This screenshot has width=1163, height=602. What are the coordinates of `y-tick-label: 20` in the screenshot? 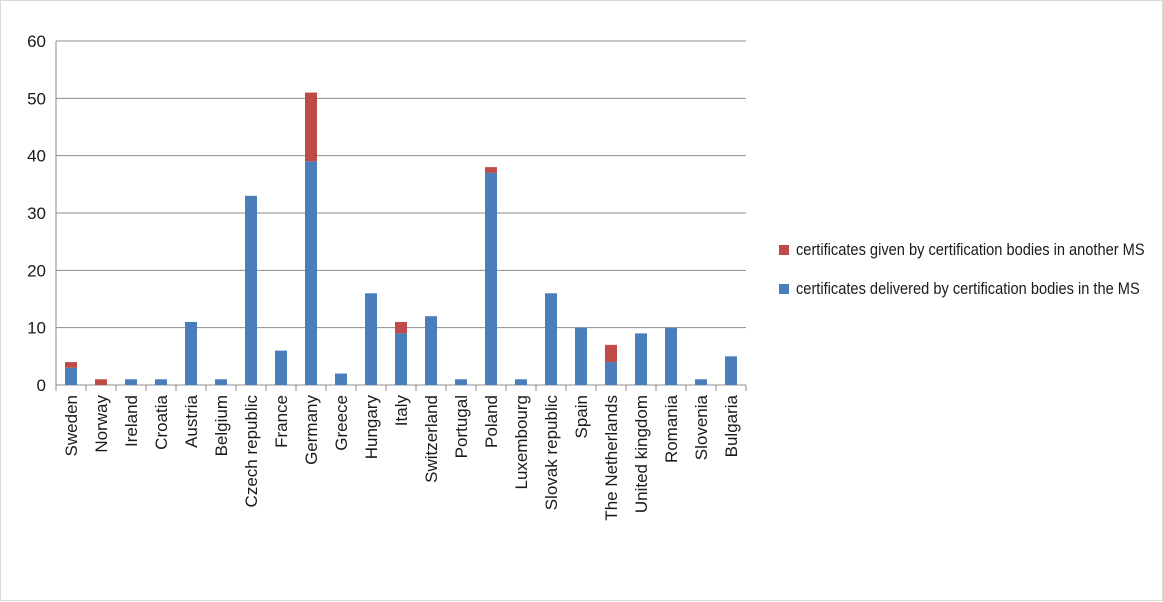 It's located at (36, 270).